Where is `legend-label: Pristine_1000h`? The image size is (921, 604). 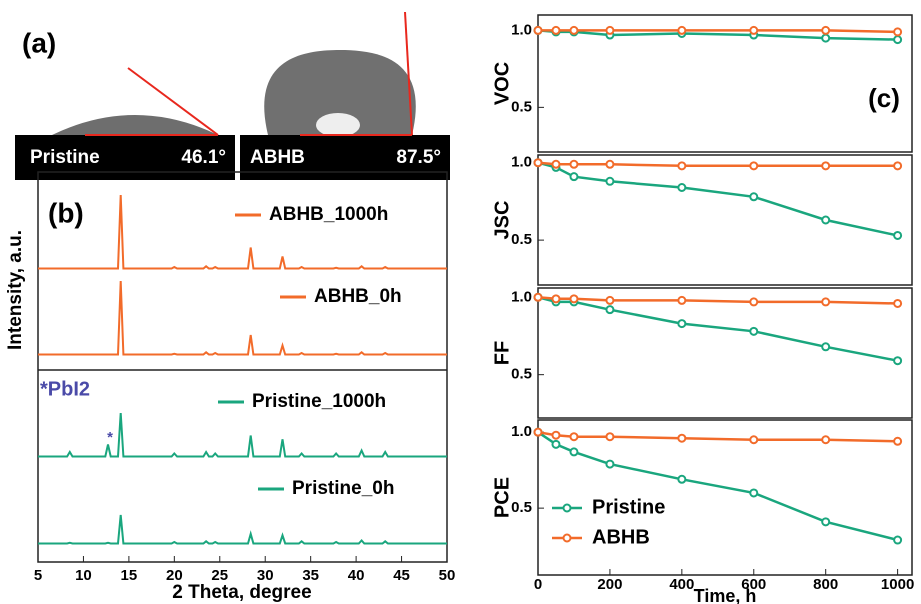 legend-label: Pristine_1000h is located at coordinates (319, 401).